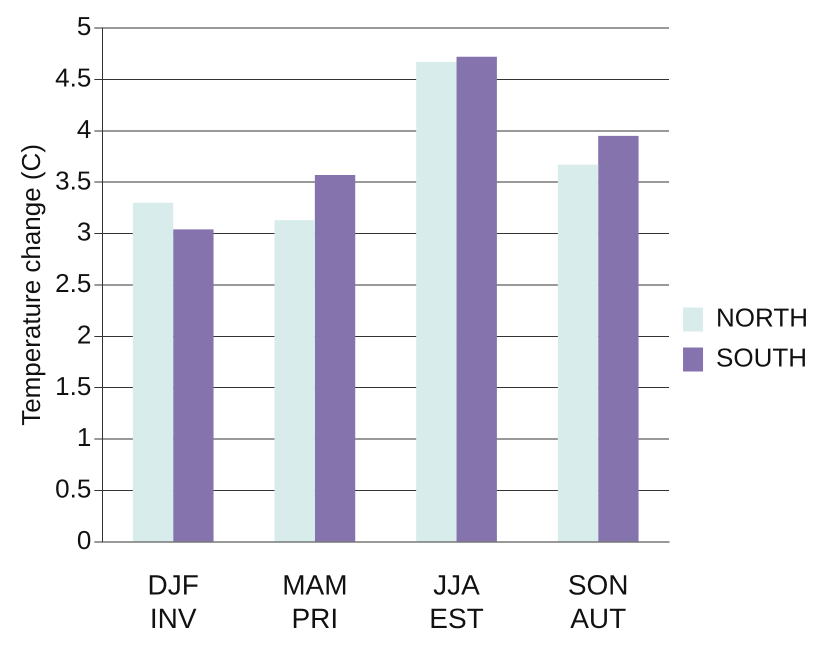 The image size is (831, 659). What do you see at coordinates (762, 317) in the screenshot?
I see `legend-label: NORTH` at bounding box center [762, 317].